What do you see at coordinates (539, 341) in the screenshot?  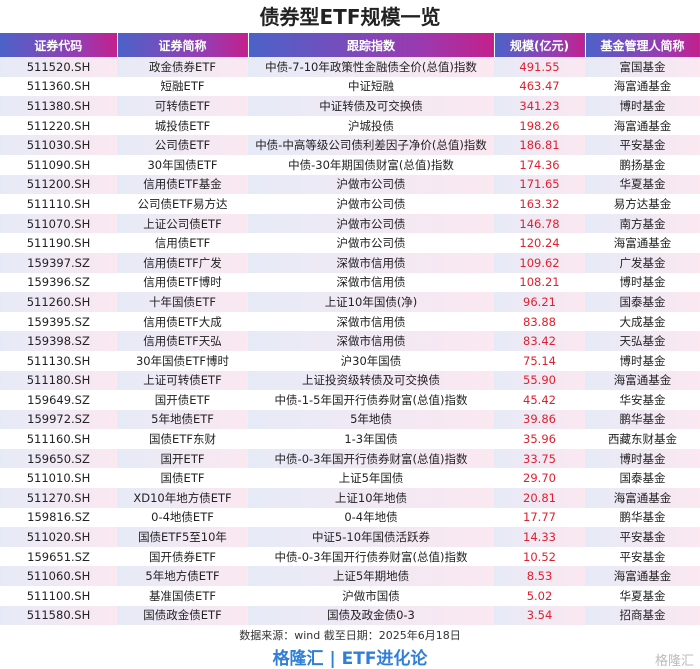 I see `cell-size: 83.42` at bounding box center [539, 341].